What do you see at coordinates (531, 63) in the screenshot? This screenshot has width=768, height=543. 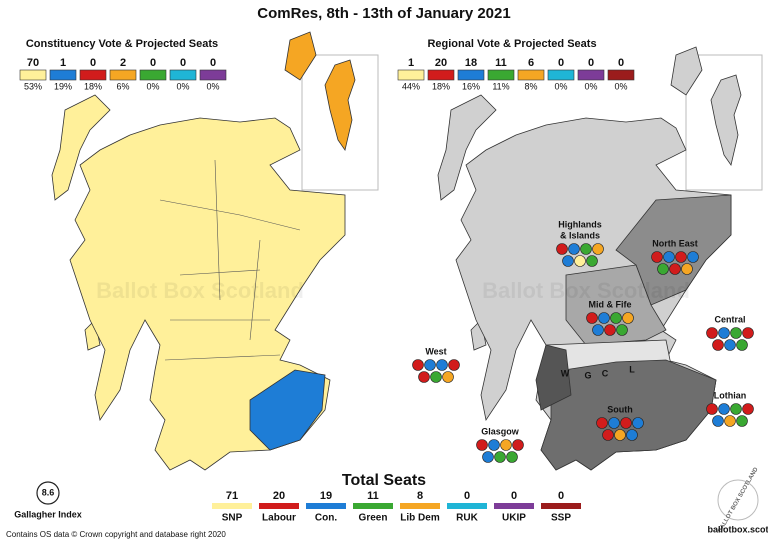 I see `seat-count: 6` at bounding box center [531, 63].